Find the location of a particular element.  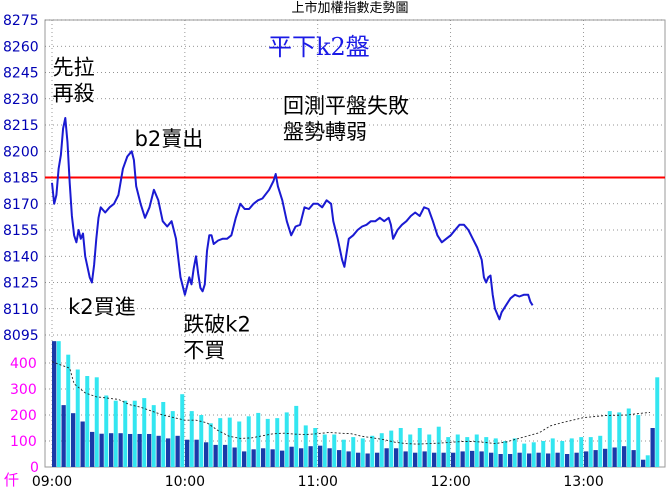

volume-tick-labels: 400 300 200 100 0 is located at coordinates (24, 416).